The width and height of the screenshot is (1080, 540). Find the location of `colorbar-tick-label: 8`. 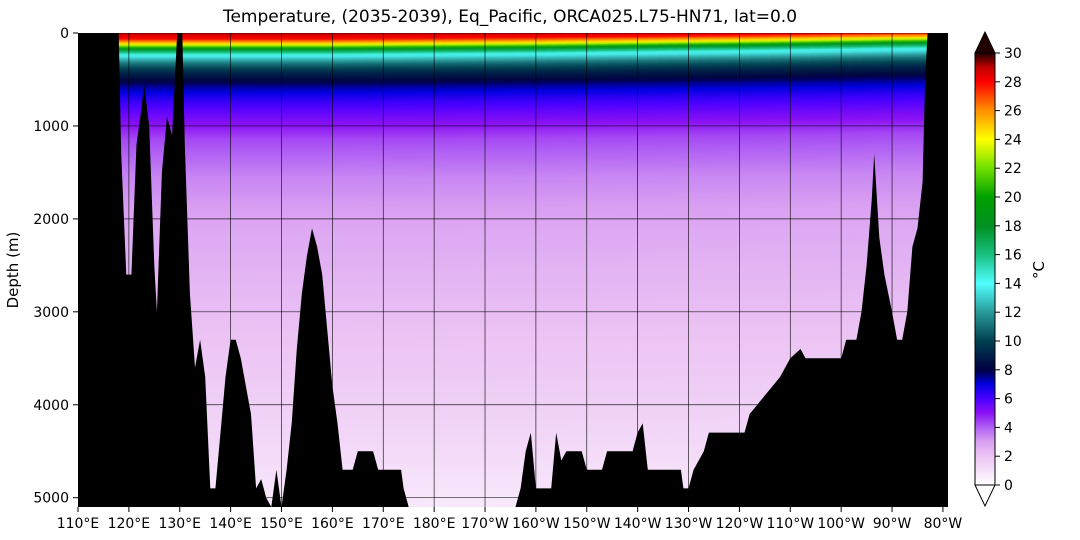

colorbar-tick-label: 8 is located at coordinates (1008, 371).